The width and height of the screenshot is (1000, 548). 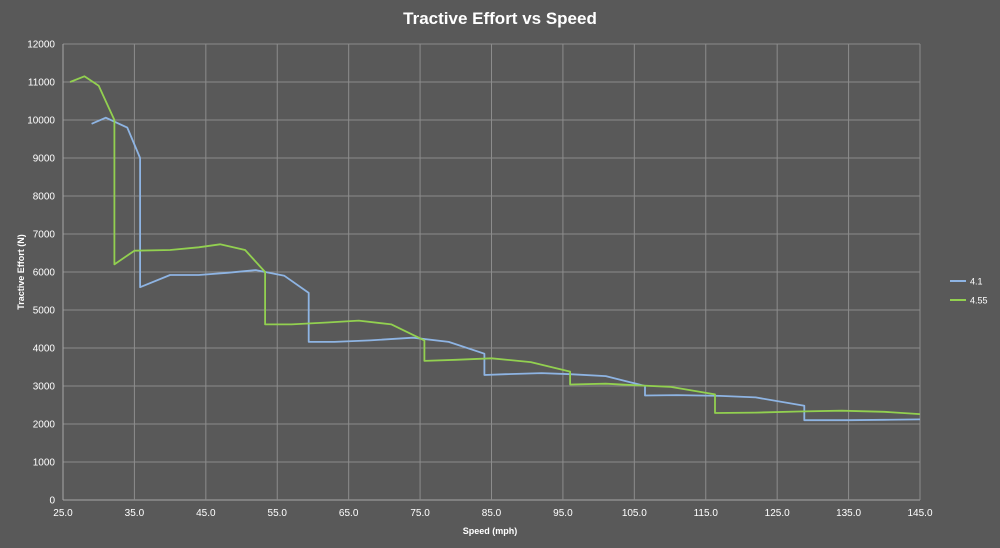 I want to click on x-tick-label: 35.0, so click(x=135, y=513).